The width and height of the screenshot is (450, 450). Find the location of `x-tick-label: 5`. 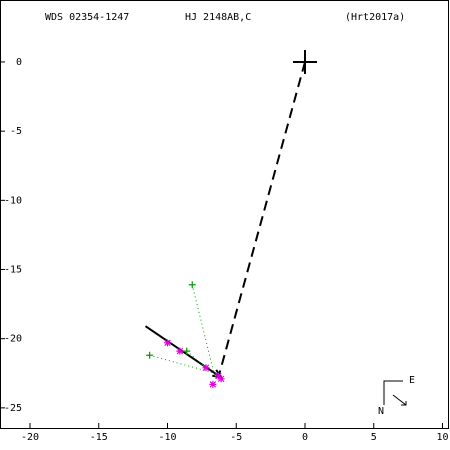

x-tick-label: 5 is located at coordinates (374, 437).